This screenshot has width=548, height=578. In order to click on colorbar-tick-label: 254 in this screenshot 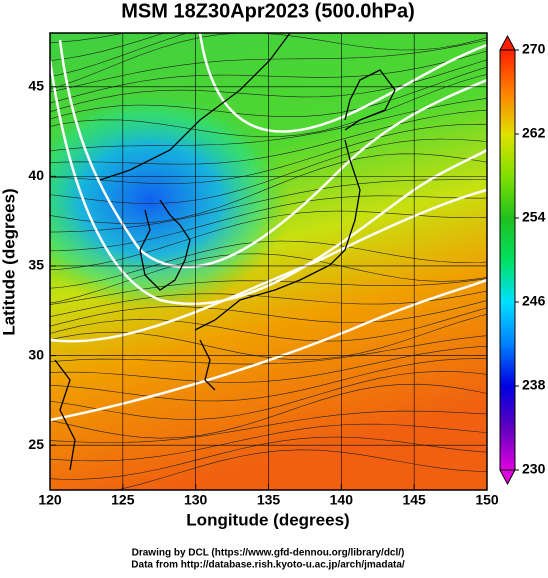, I will do `click(534, 217)`.